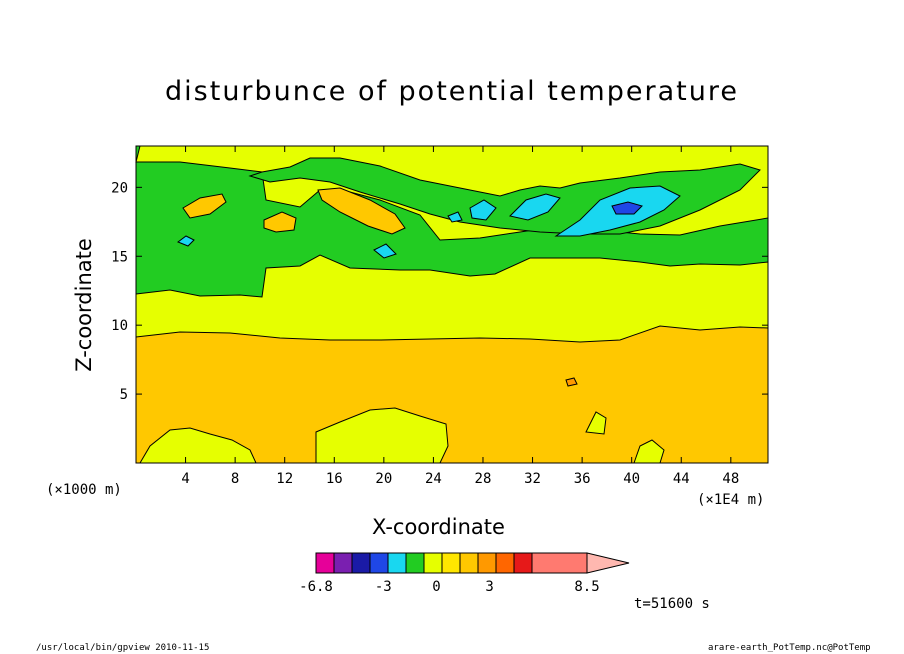 This screenshot has width=904, height=654. What do you see at coordinates (316, 587) in the screenshot?
I see `colorbar-tick-label: -6.8` at bounding box center [316, 587].